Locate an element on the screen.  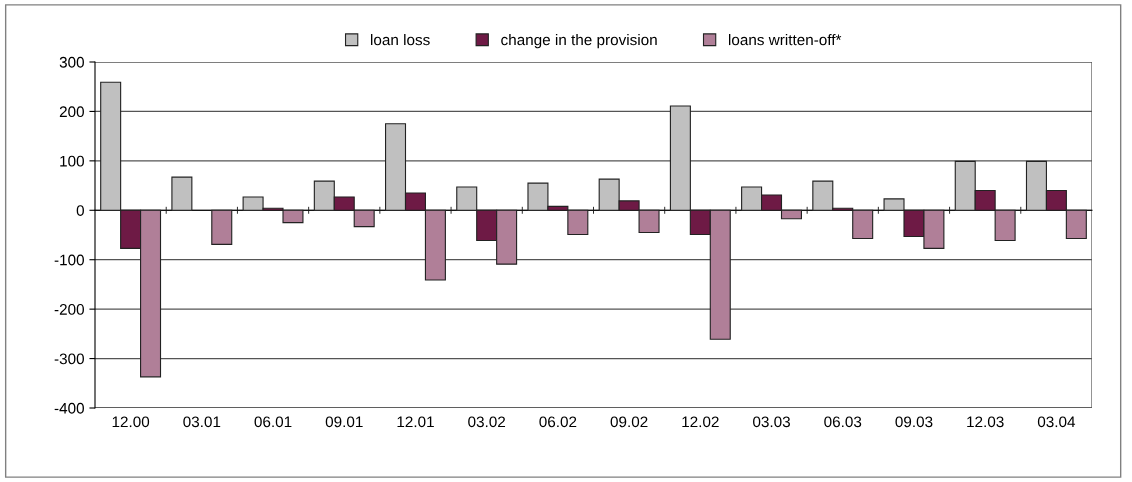
x-tick-label: 09.02 is located at coordinates (629, 422).